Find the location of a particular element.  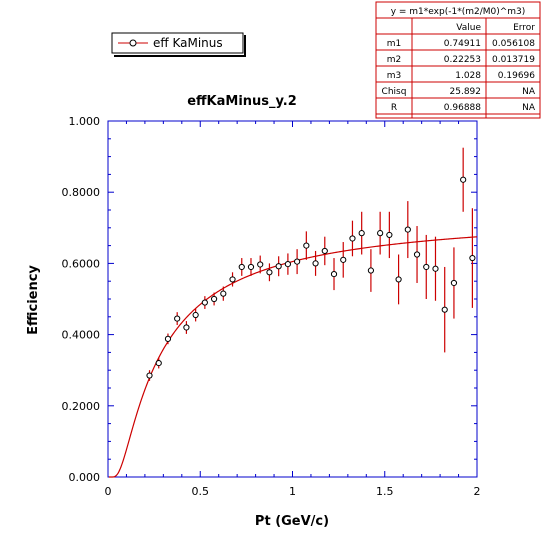

legend-box is located at coordinates (177, 43).